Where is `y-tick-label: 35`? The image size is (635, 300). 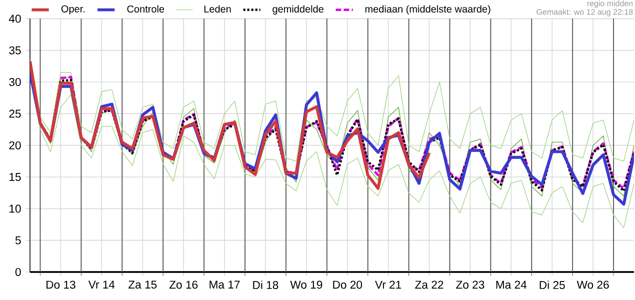 y-tick-label: 35 is located at coordinates (15, 50).